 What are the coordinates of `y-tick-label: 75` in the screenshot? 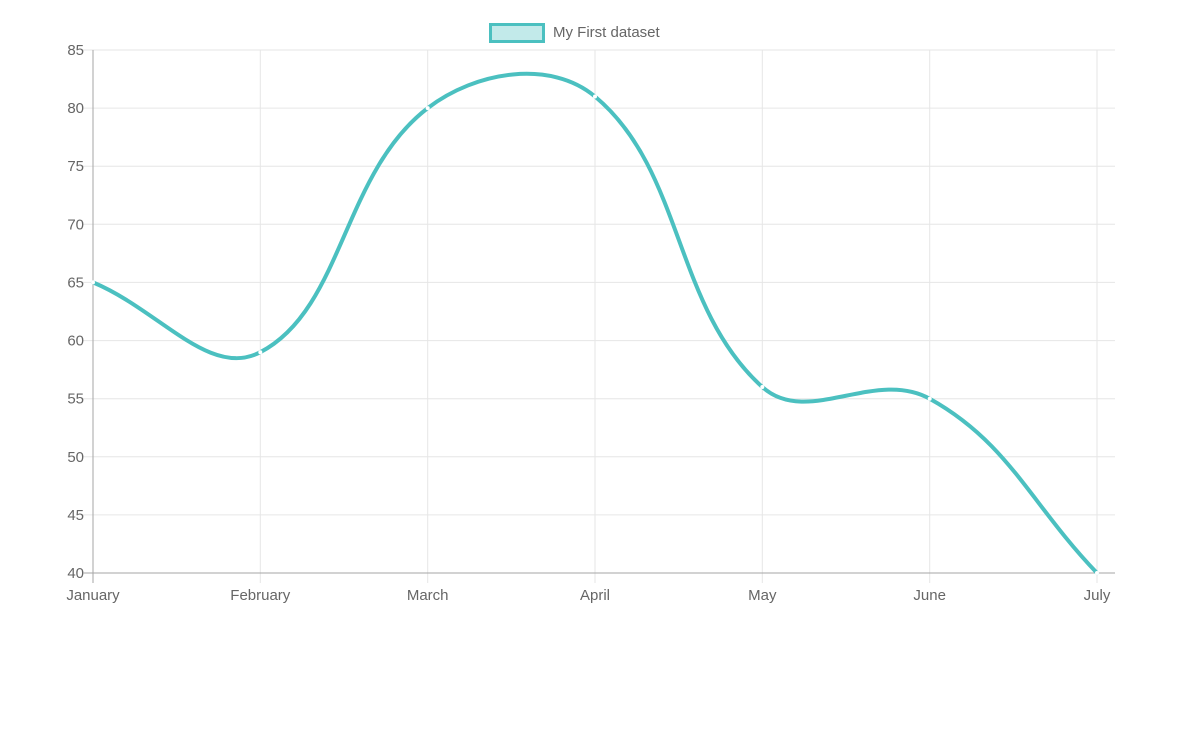 It's located at (75, 166).